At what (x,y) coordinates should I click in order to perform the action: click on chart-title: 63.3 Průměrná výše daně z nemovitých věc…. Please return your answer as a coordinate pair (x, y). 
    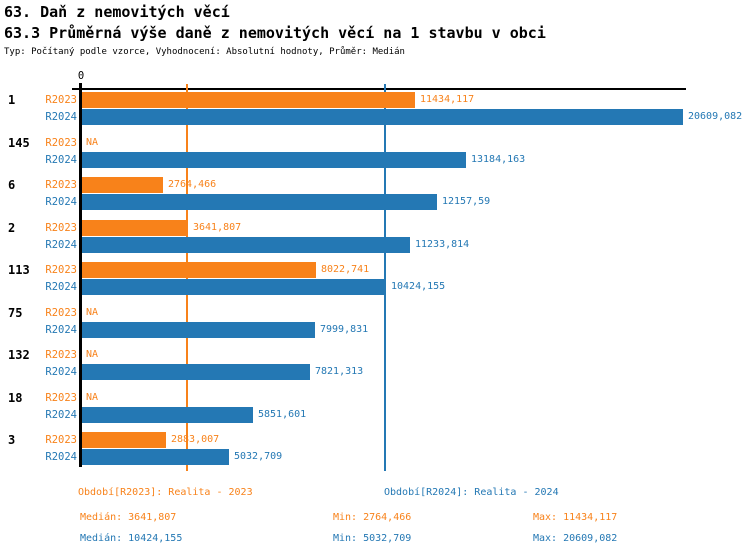
    Looking at the image, I should click on (275, 33).